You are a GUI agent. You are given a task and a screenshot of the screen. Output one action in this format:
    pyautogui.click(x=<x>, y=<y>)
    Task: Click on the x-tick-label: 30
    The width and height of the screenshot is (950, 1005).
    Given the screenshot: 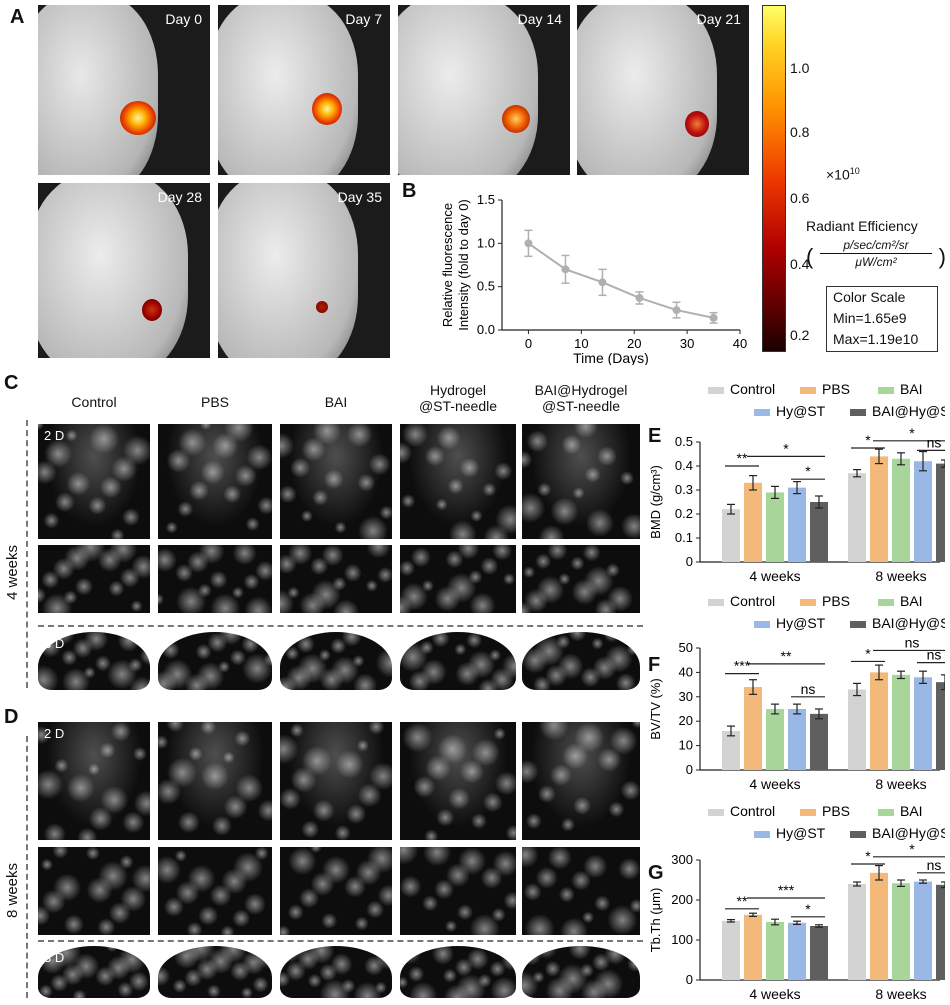 What is the action you would take?
    pyautogui.click(x=687, y=343)
    